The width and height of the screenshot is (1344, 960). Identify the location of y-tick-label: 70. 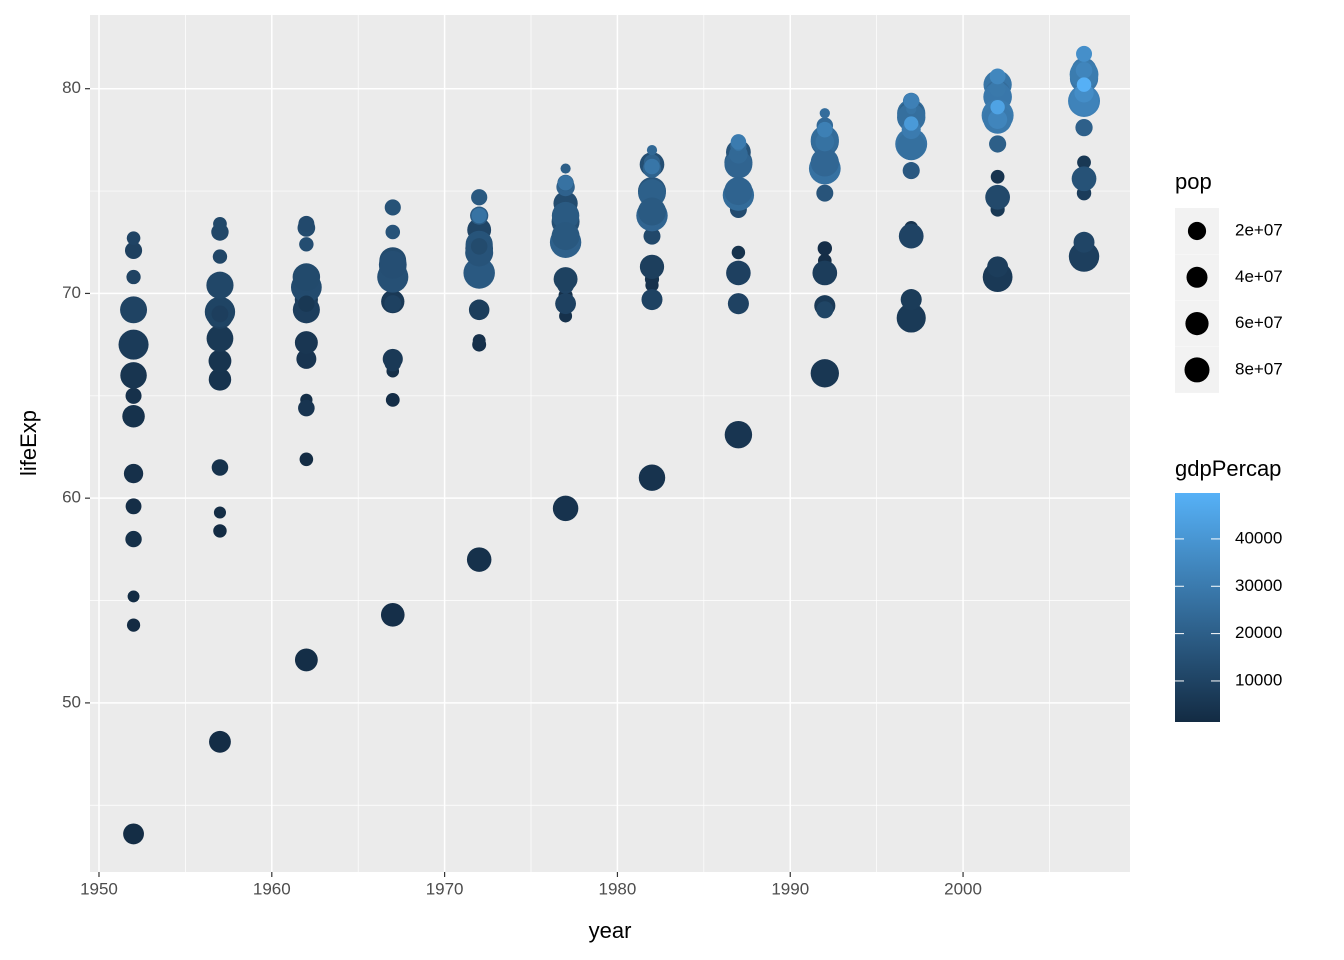
(71, 292).